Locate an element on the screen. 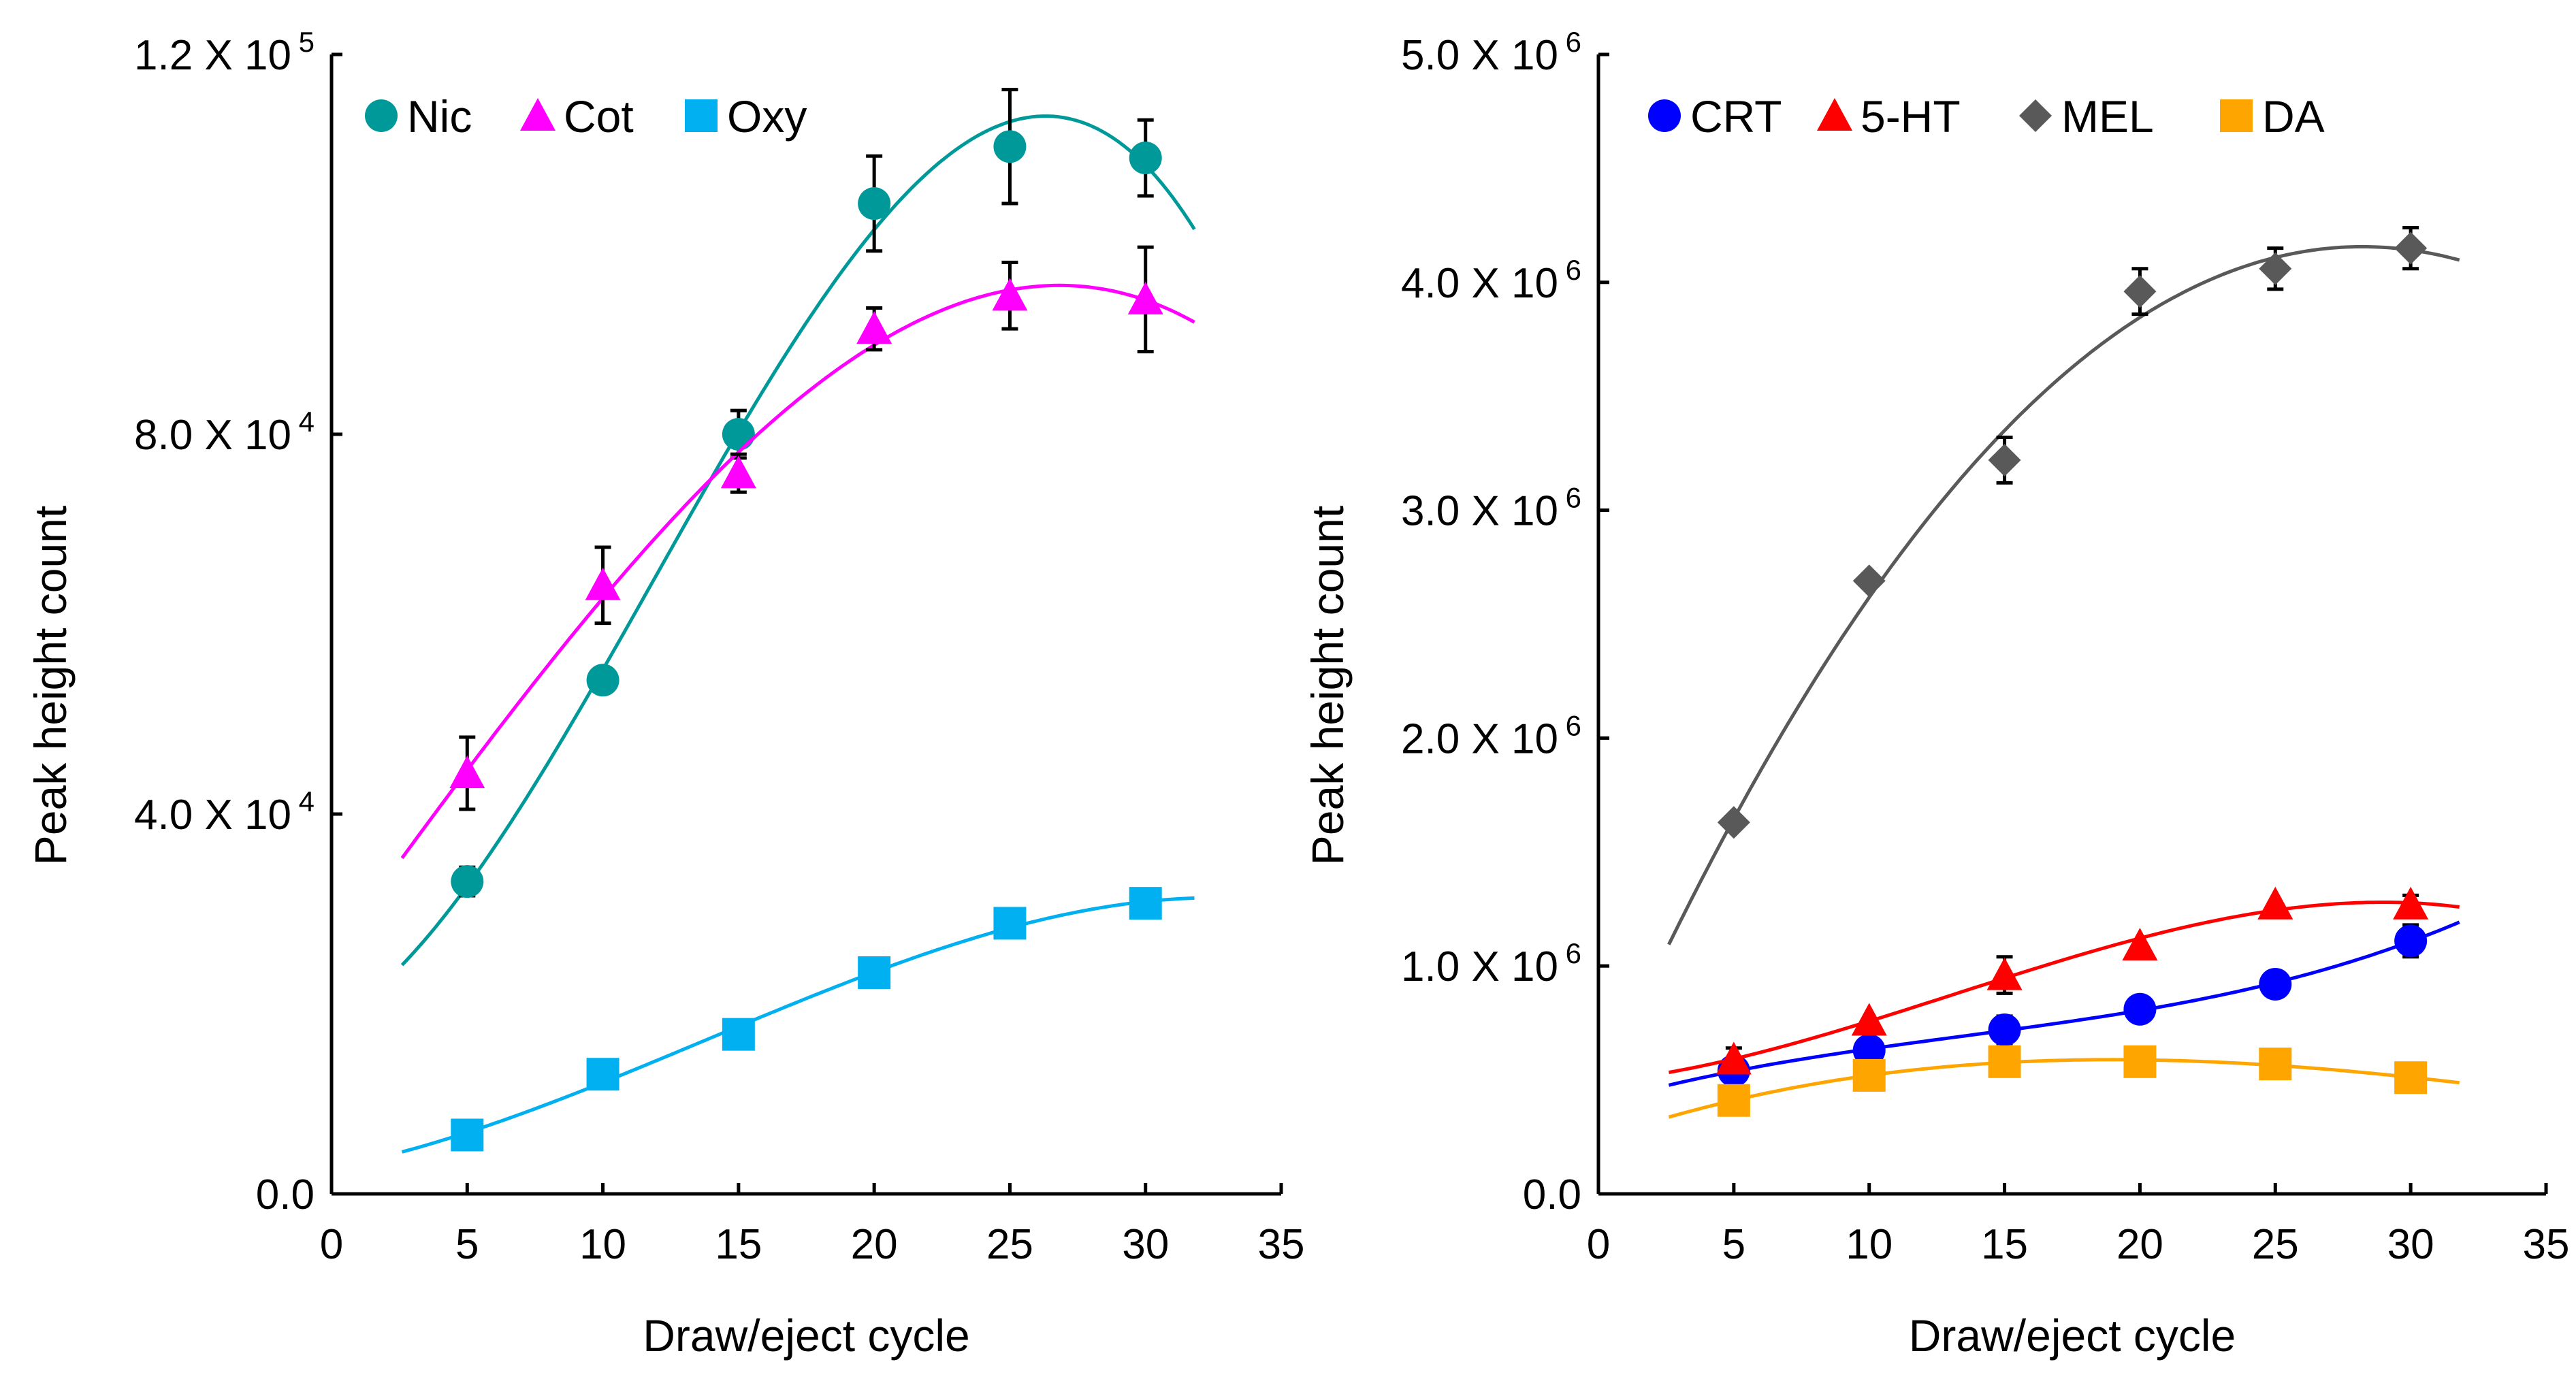 The image size is (2576, 1379). legend-item-mel: MEL is located at coordinates (2087, 116).